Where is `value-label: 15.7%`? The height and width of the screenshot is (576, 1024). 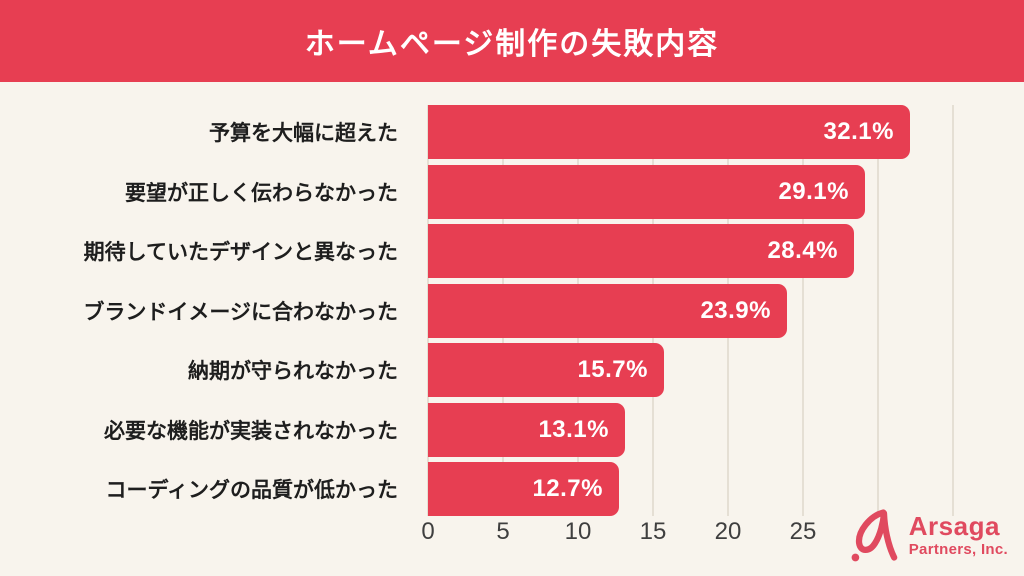 value-label: 15.7% is located at coordinates (612, 369).